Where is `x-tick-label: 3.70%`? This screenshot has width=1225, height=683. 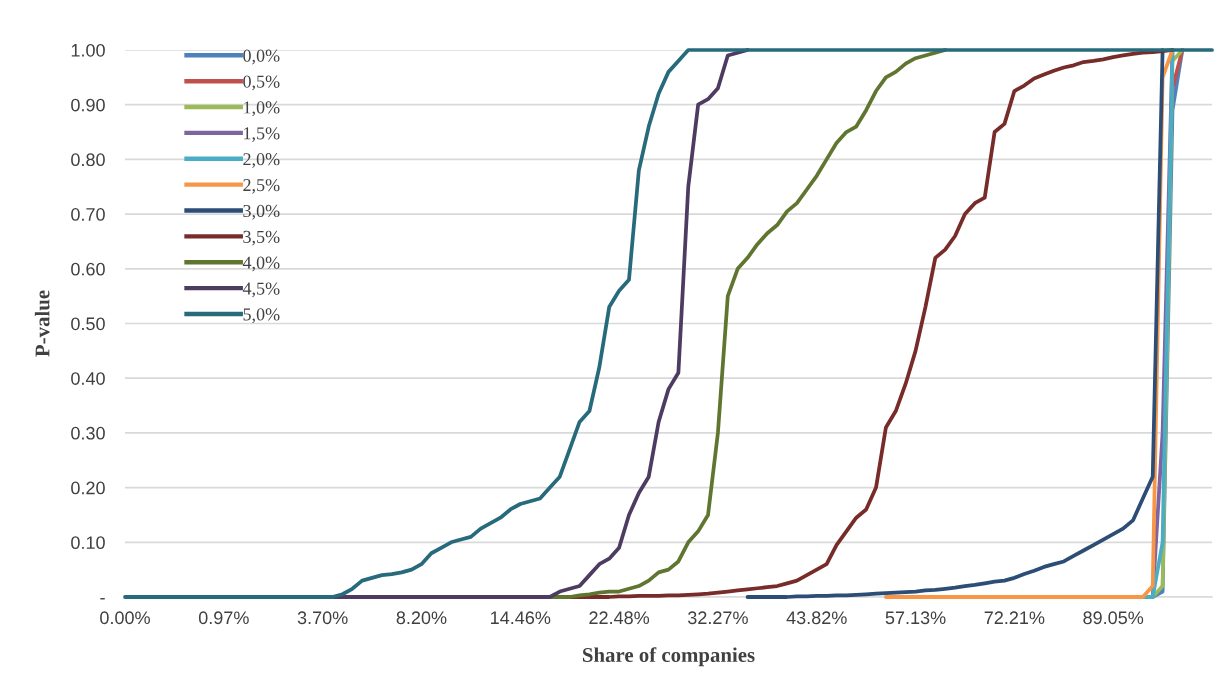 x-tick-label: 3.70% is located at coordinates (322, 618).